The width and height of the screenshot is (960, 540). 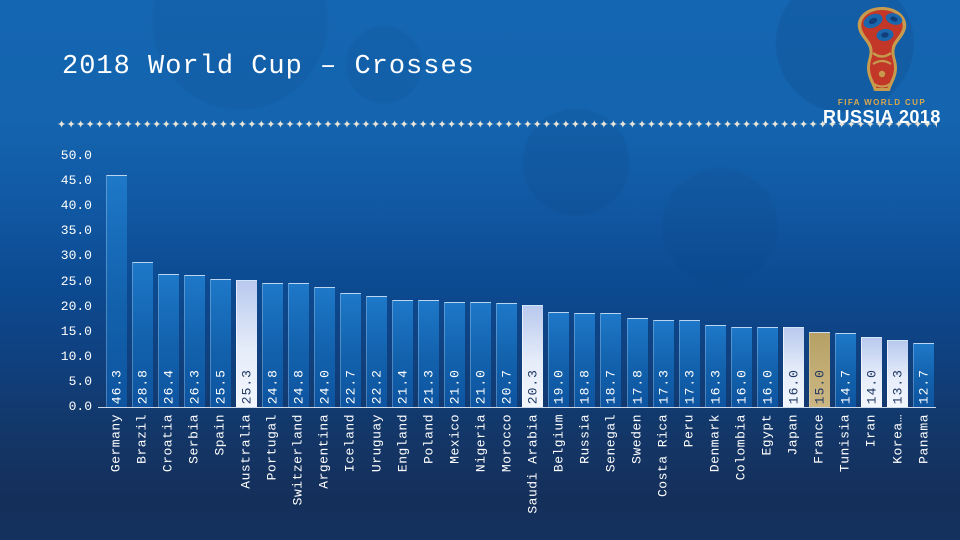 I want to click on bar-value-senegal: 18.7, so click(x=611, y=386).